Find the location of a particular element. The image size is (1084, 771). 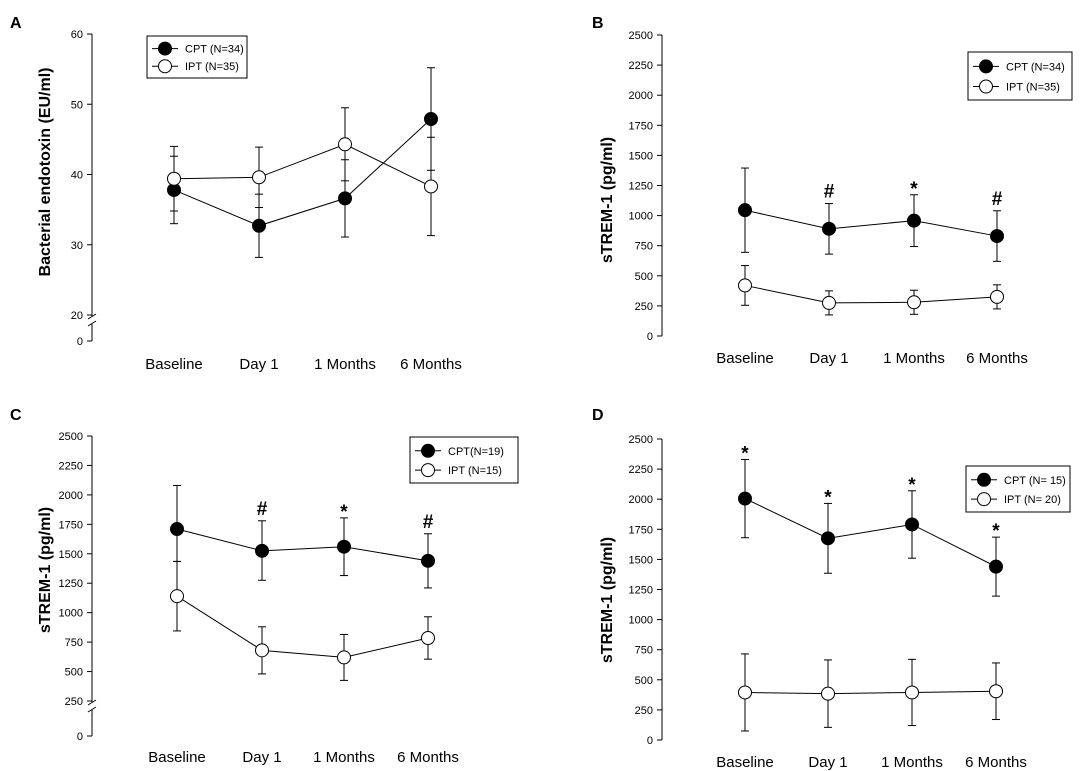

y-tick-label: 60 is located at coordinates (77, 35).